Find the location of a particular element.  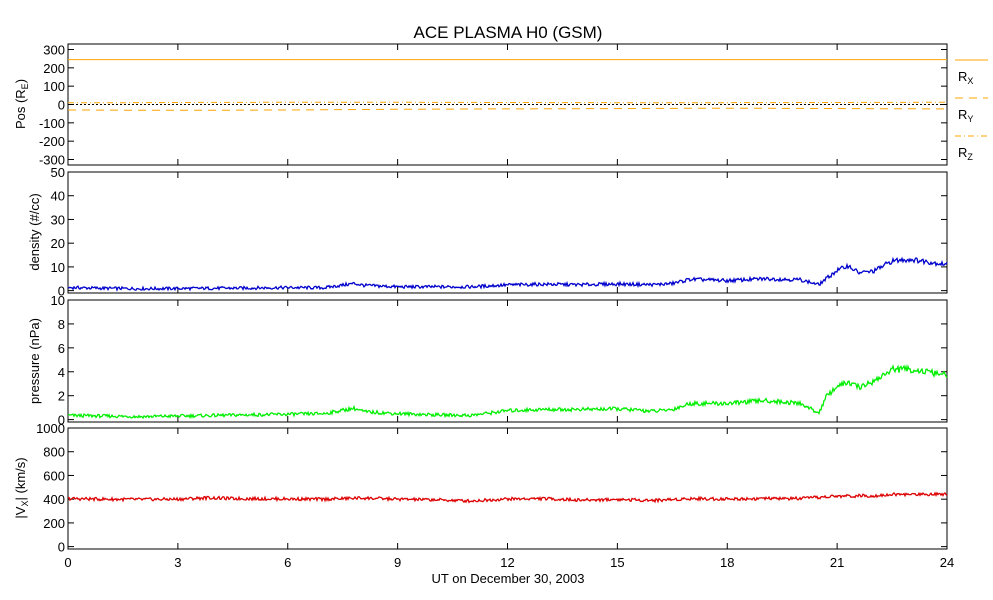

x-tick-label: 15 is located at coordinates (617, 562).